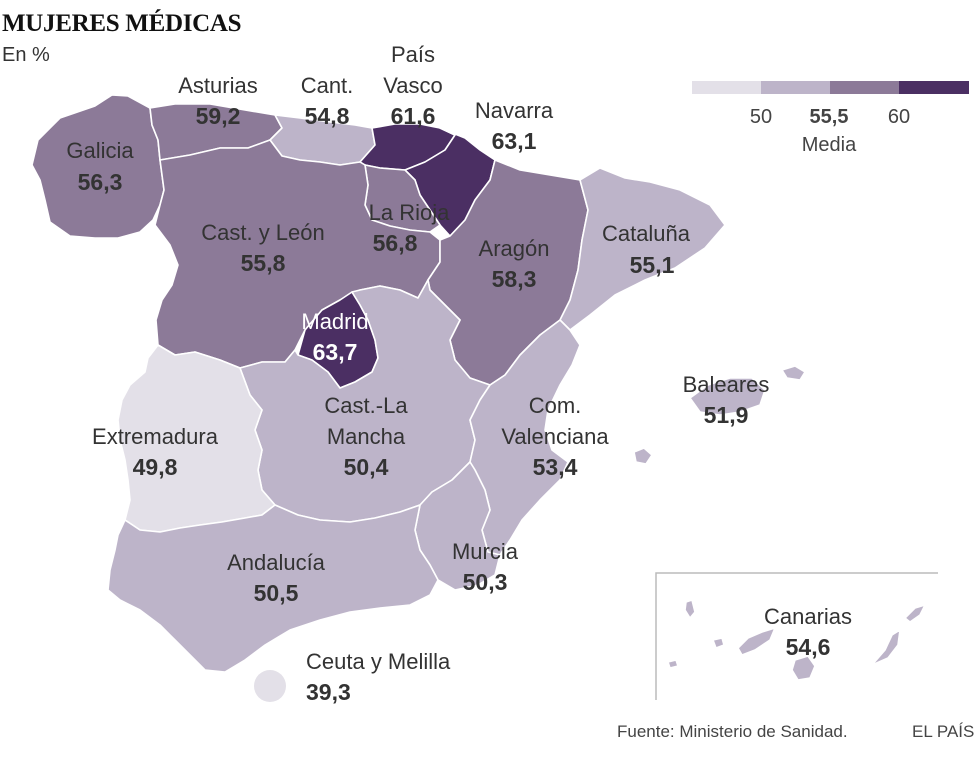 The height and width of the screenshot is (764, 980). What do you see at coordinates (98, 166) in the screenshot?
I see `region-galicia` at bounding box center [98, 166].